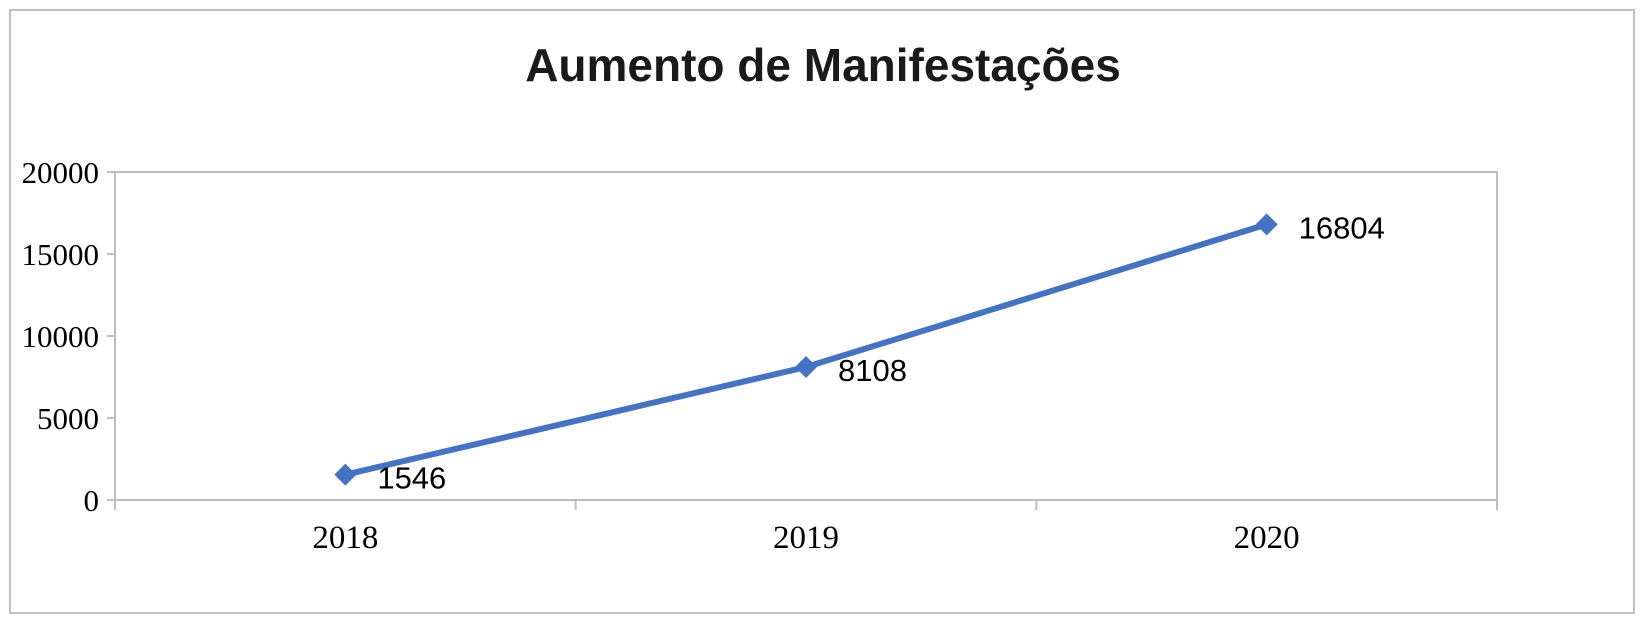 Image resolution: width=1646 pixels, height=625 pixels. I want to click on data-point-label: 16804, so click(1342, 227).